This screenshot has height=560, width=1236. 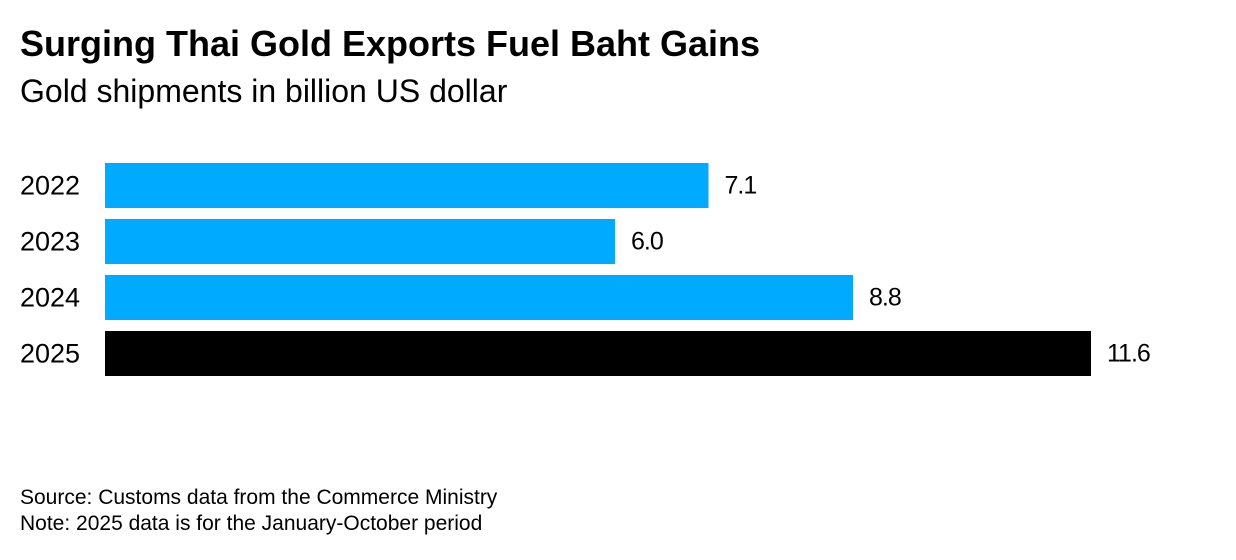 I want to click on value-label-2022: 7.1, so click(x=741, y=186).